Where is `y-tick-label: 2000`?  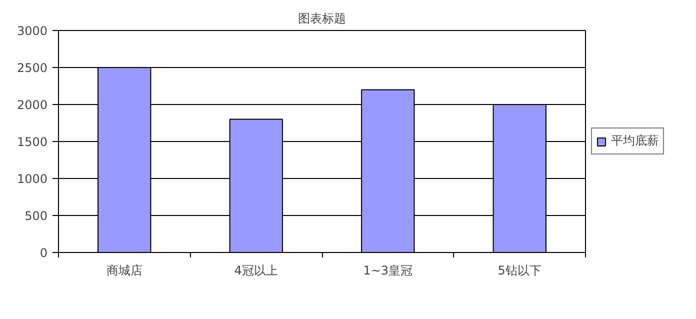 y-tick-label: 2000 is located at coordinates (32, 105).